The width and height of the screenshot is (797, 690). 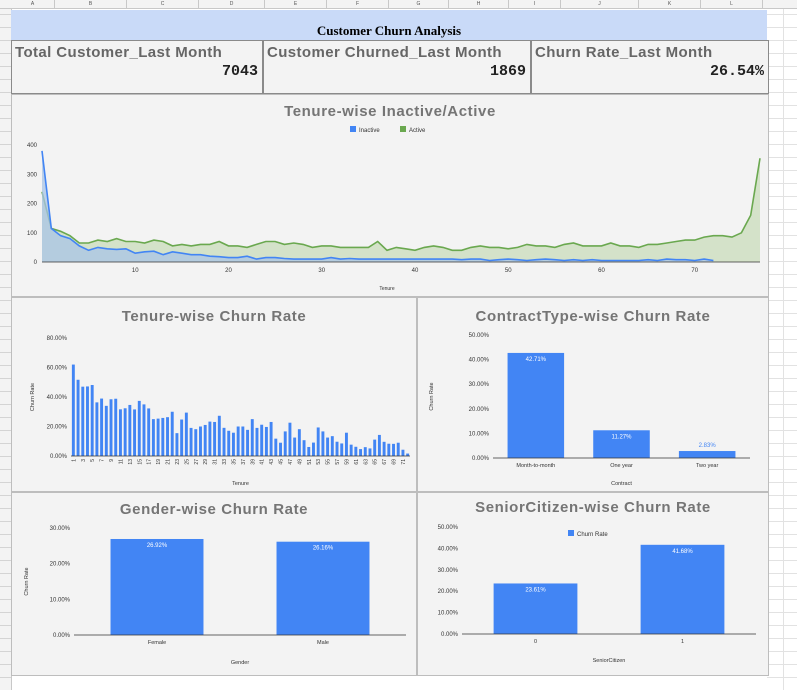 I want to click on column-header-i: I, so click(x=535, y=4).